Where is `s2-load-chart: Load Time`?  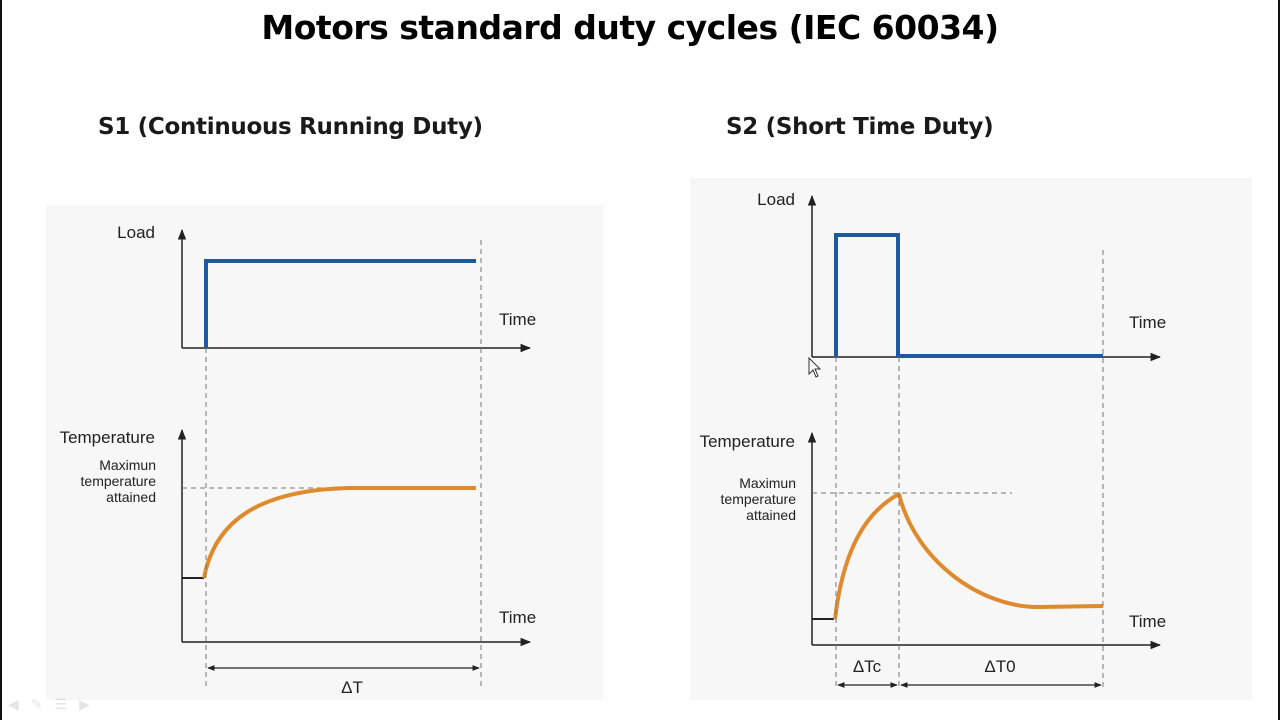
s2-load-chart: Load Time is located at coordinates (961, 276).